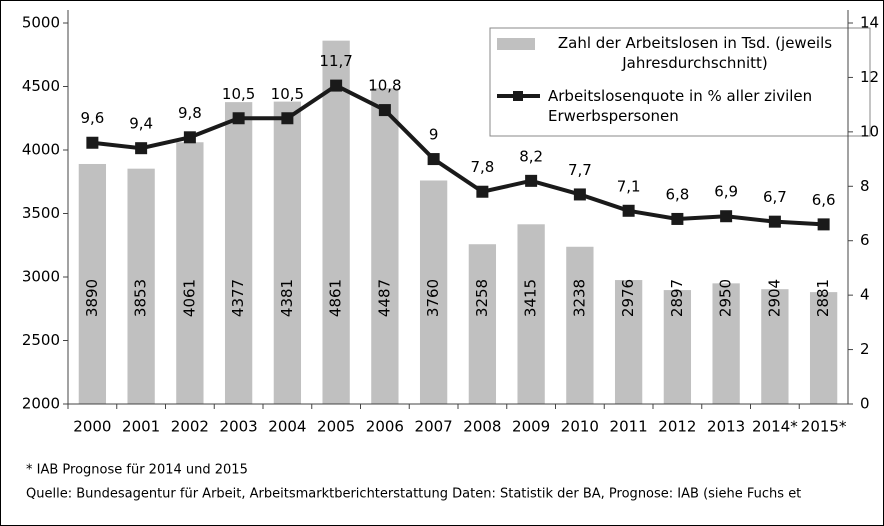  Describe the element at coordinates (628, 298) in the screenshot. I see `bar-value-label: 2976` at that location.